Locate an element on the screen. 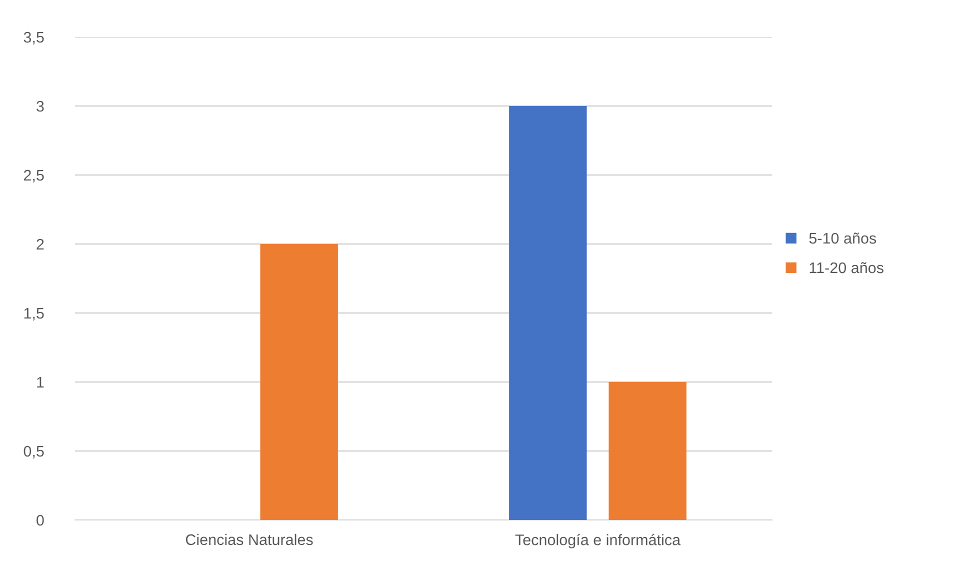  y-tick-label: 0 is located at coordinates (40, 520).